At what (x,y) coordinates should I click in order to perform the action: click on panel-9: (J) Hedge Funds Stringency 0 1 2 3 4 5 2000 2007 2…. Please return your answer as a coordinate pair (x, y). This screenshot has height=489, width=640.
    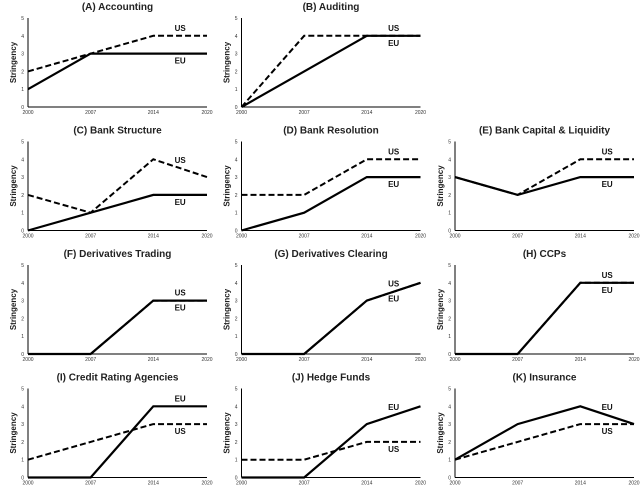
    Looking at the image, I should click on (325, 430).